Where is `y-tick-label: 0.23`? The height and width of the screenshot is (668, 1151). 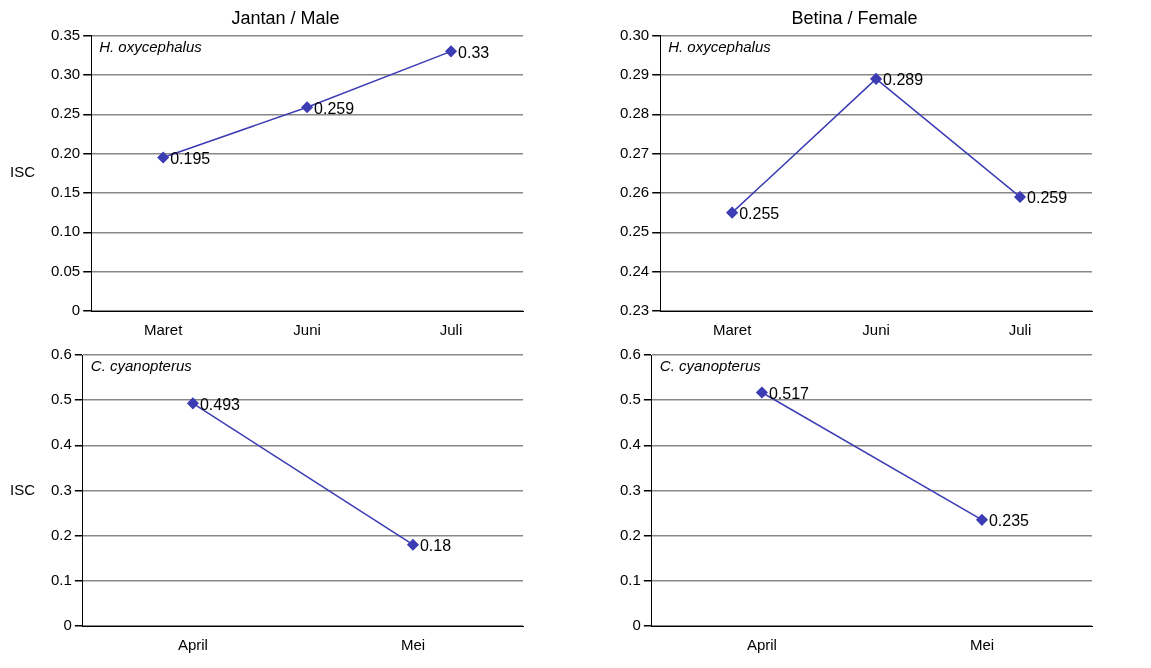
y-tick-label: 0.23 is located at coordinates (634, 310).